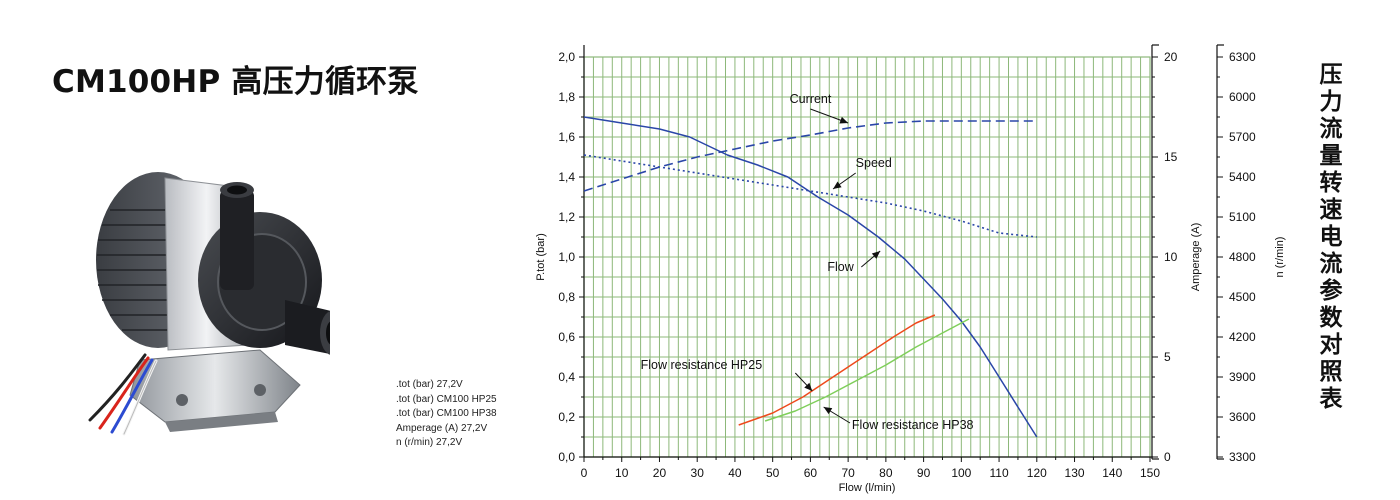  I want to click on left-tick-label: 0,2, so click(566, 417).